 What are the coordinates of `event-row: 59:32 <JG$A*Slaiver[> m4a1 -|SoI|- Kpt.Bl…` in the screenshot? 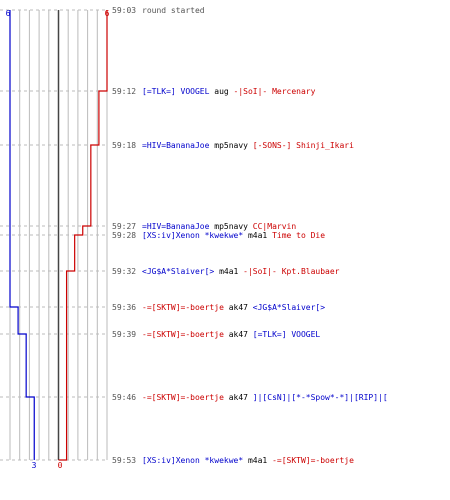 It's located at (226, 271).